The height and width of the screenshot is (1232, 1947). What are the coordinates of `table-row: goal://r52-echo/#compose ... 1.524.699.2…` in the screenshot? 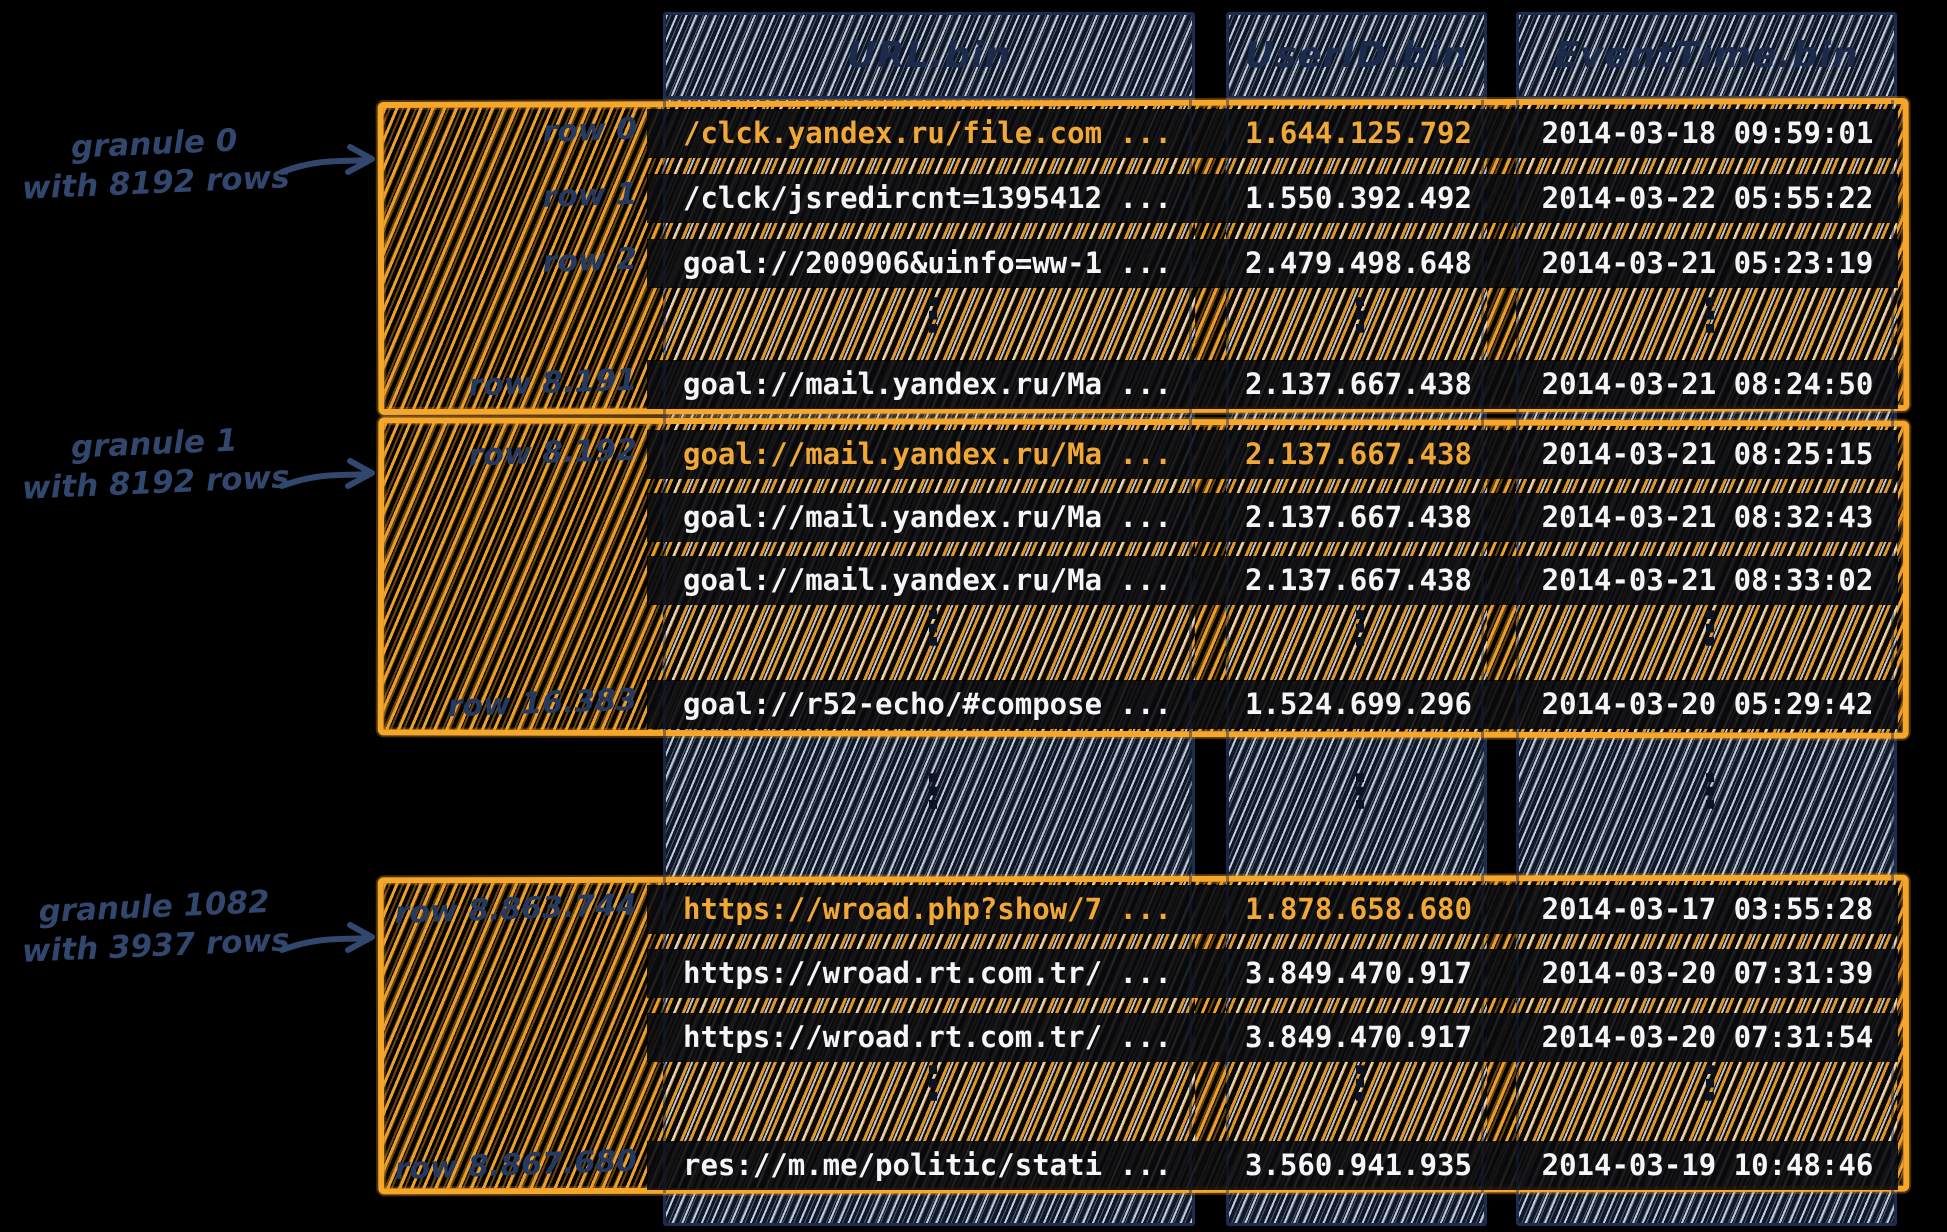 It's located at (1272, 704).